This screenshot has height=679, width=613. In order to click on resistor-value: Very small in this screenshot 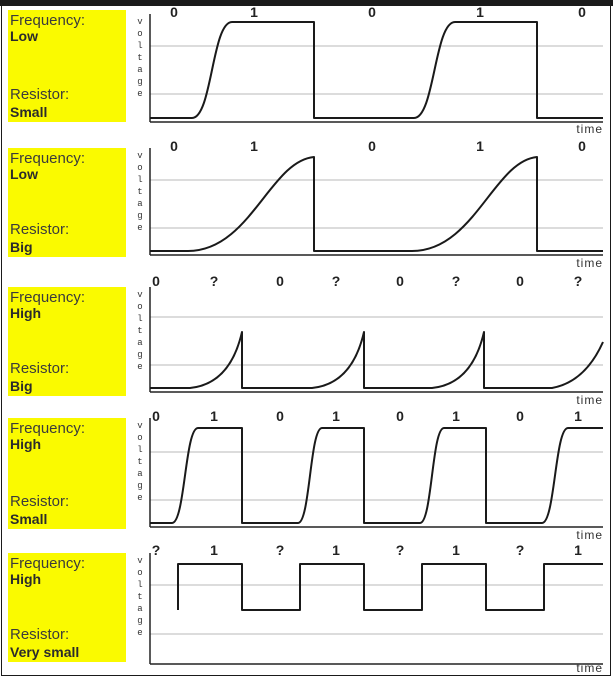, I will do `click(45, 652)`.